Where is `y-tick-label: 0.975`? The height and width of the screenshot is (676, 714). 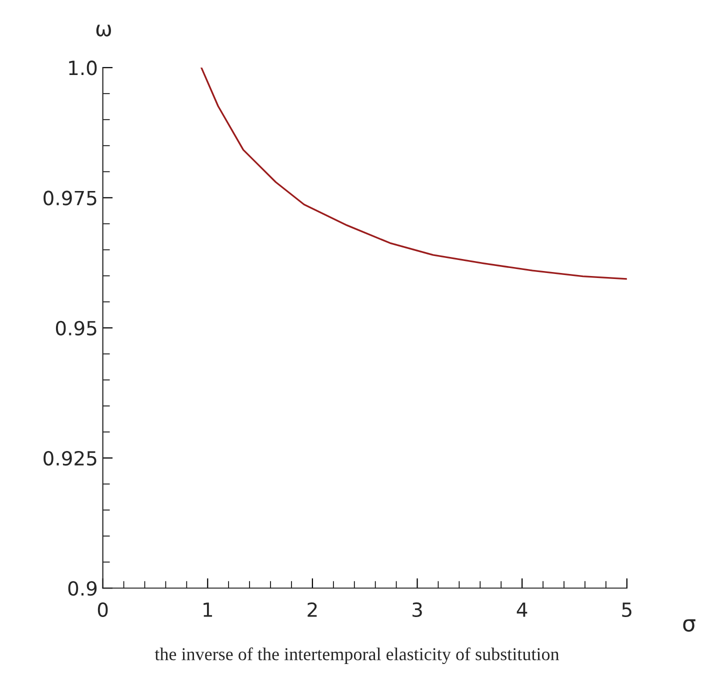
y-tick-label: 0.975 is located at coordinates (70, 198).